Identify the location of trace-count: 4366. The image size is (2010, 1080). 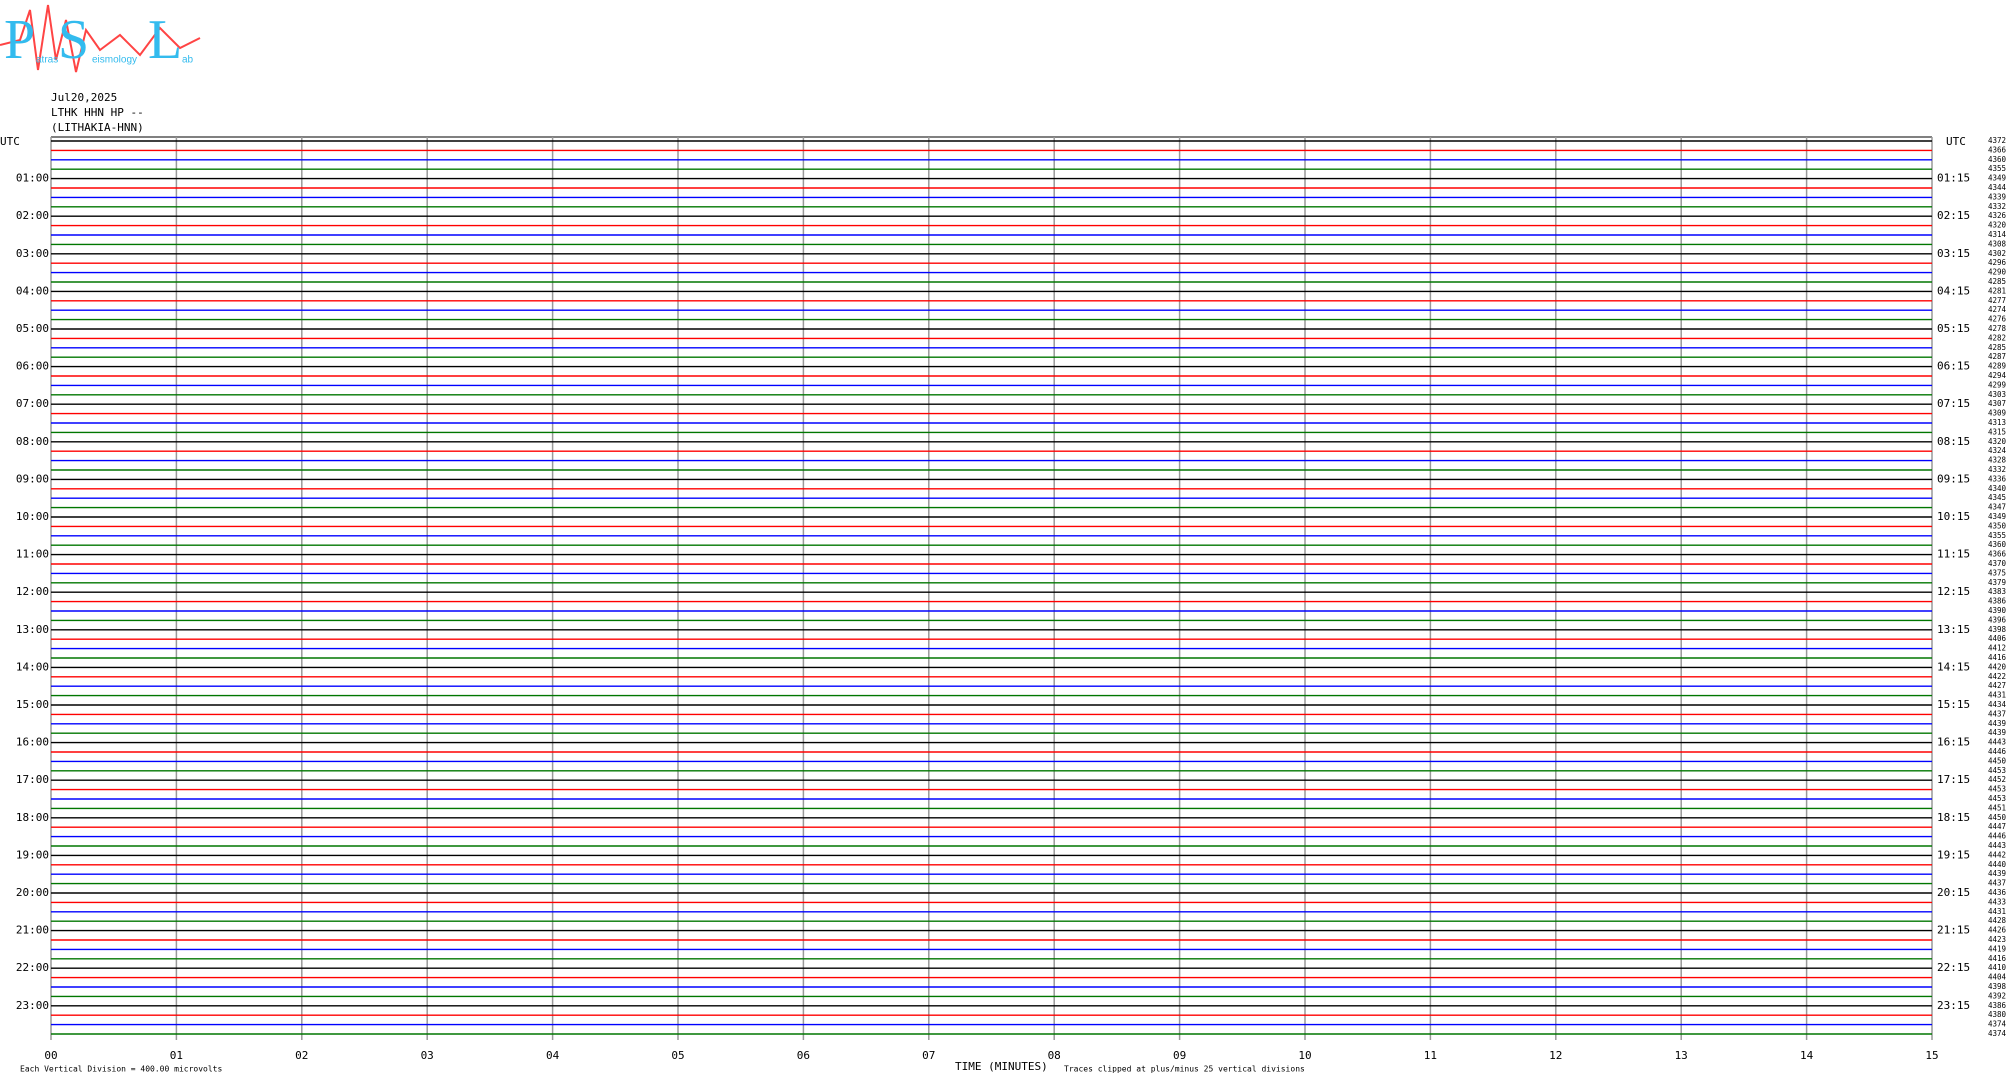
(1997, 149).